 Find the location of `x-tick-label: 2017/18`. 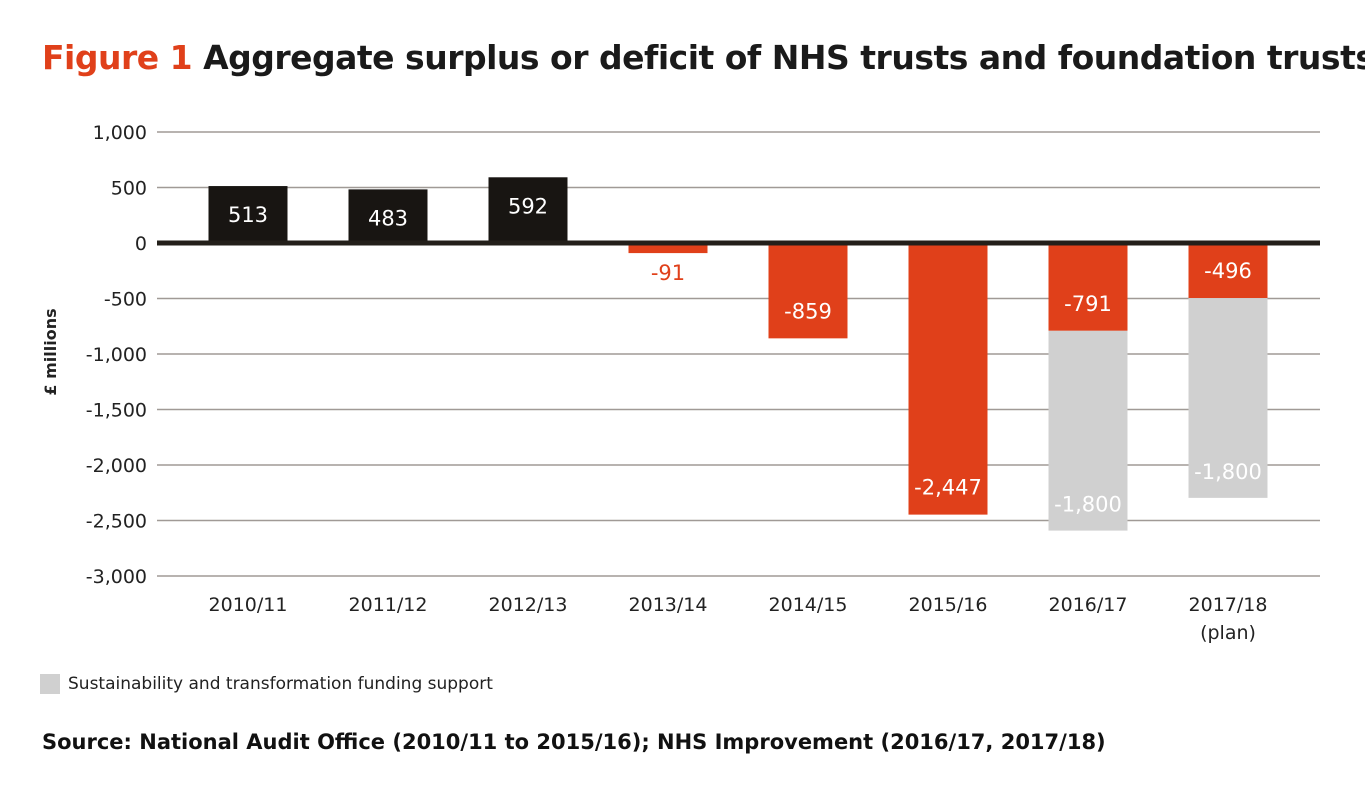

x-tick-label: 2017/18 is located at coordinates (1228, 605).